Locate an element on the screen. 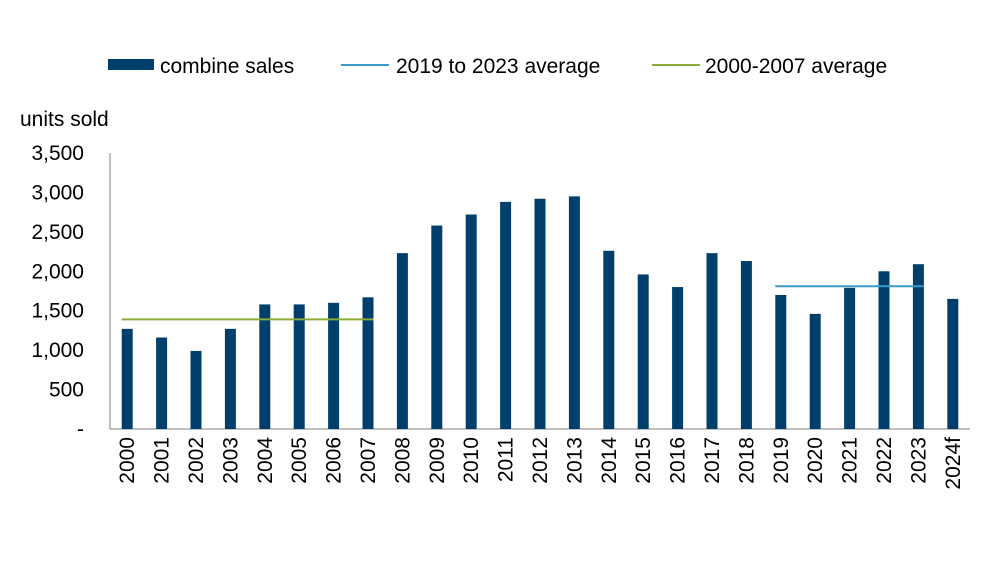 The height and width of the screenshot is (563, 992). bar-2023 is located at coordinates (918, 346).